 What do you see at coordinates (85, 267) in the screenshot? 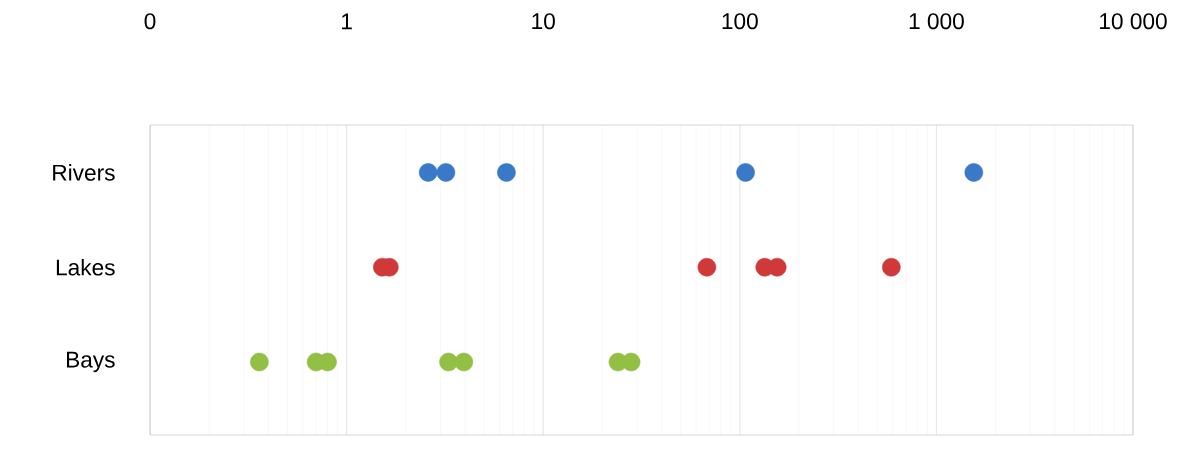
I see `y-tick-label: Lakes` at bounding box center [85, 267].